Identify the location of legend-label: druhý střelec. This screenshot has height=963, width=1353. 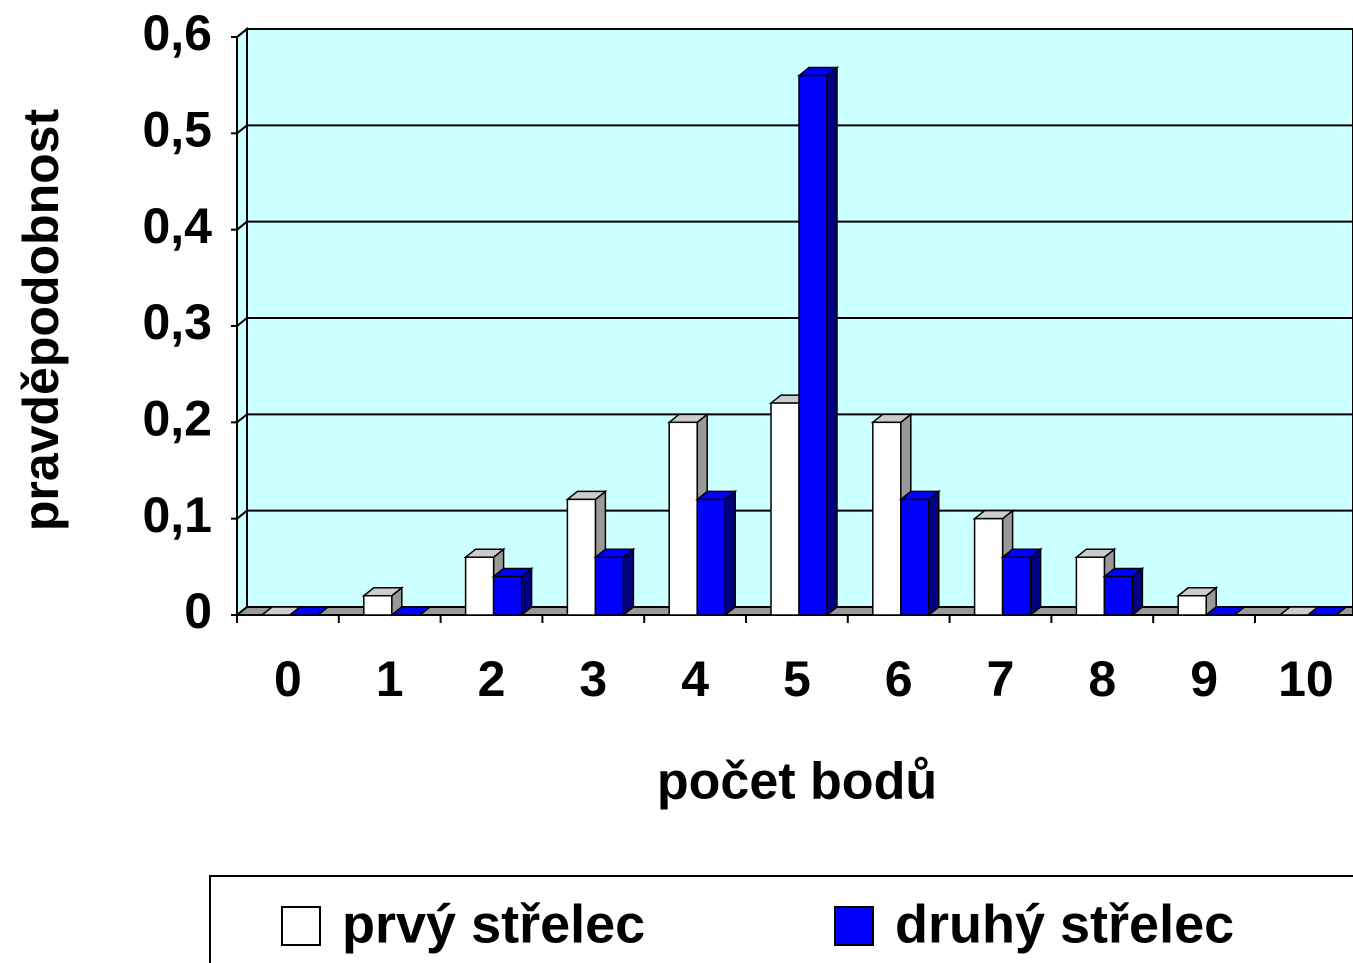
(1064, 924).